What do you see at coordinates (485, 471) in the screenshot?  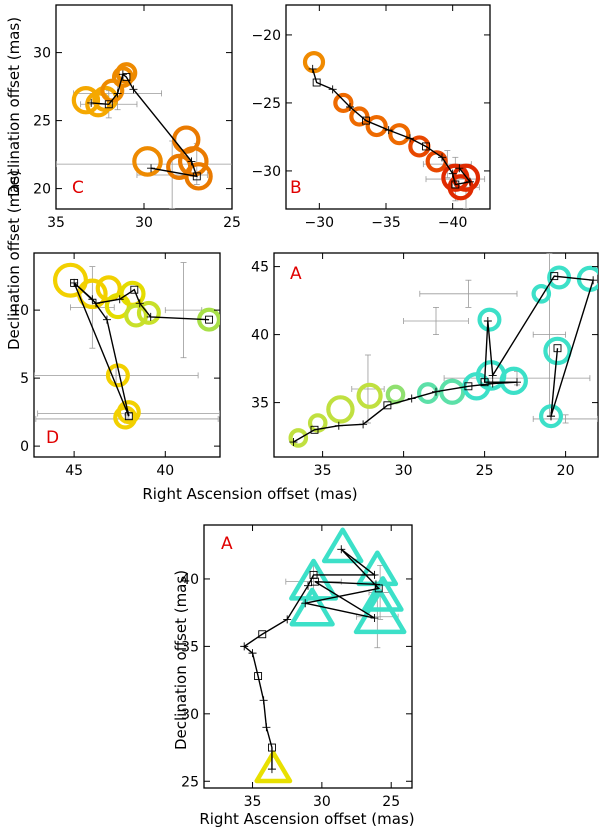 I see `panel-a1-xtick-label: 25` at bounding box center [485, 471].